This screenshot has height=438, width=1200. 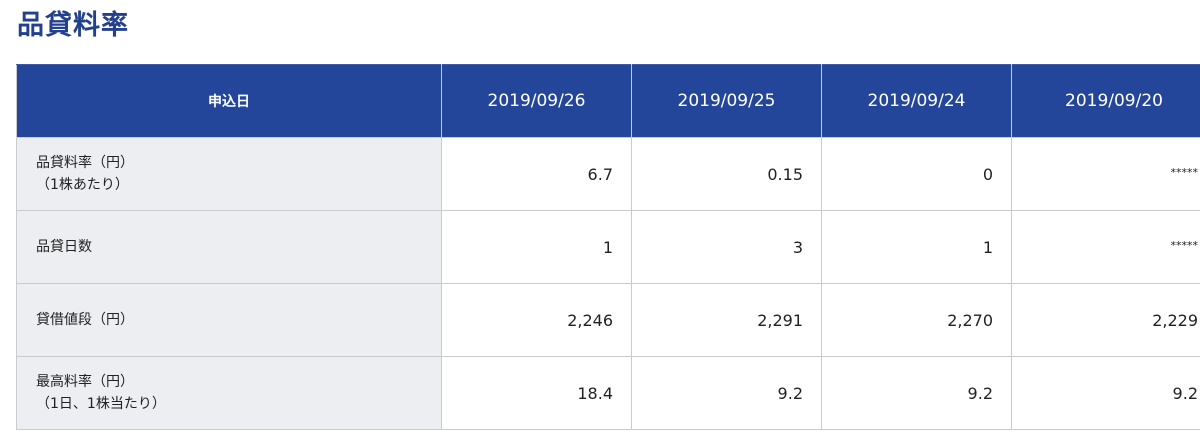 What do you see at coordinates (916, 320) in the screenshot?
I see `table-cell: 2,270` at bounding box center [916, 320].